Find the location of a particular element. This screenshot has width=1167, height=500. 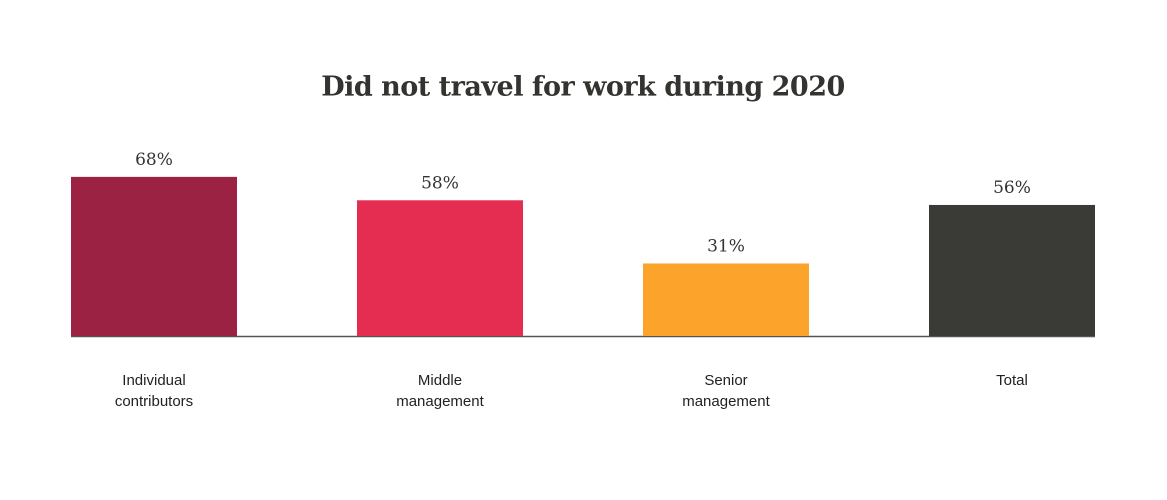

value-label: 58% is located at coordinates (440, 183).